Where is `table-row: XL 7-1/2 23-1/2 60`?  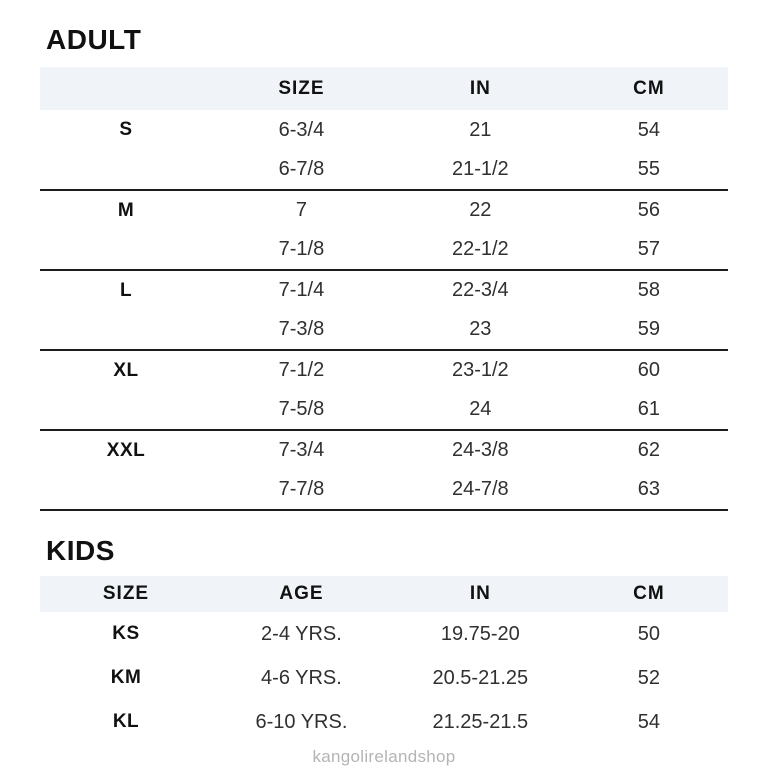
table-row: XL 7-1/2 23-1/2 60 is located at coordinates (384, 370).